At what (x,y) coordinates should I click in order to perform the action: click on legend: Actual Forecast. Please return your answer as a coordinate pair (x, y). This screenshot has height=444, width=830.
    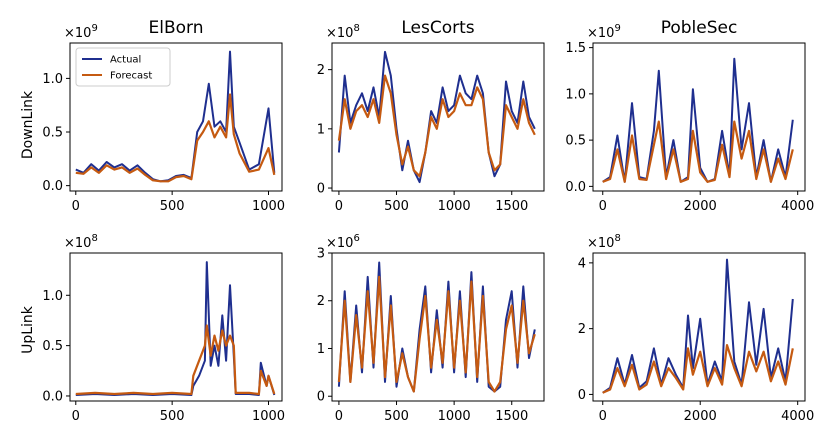
    Looking at the image, I should click on (123, 67).